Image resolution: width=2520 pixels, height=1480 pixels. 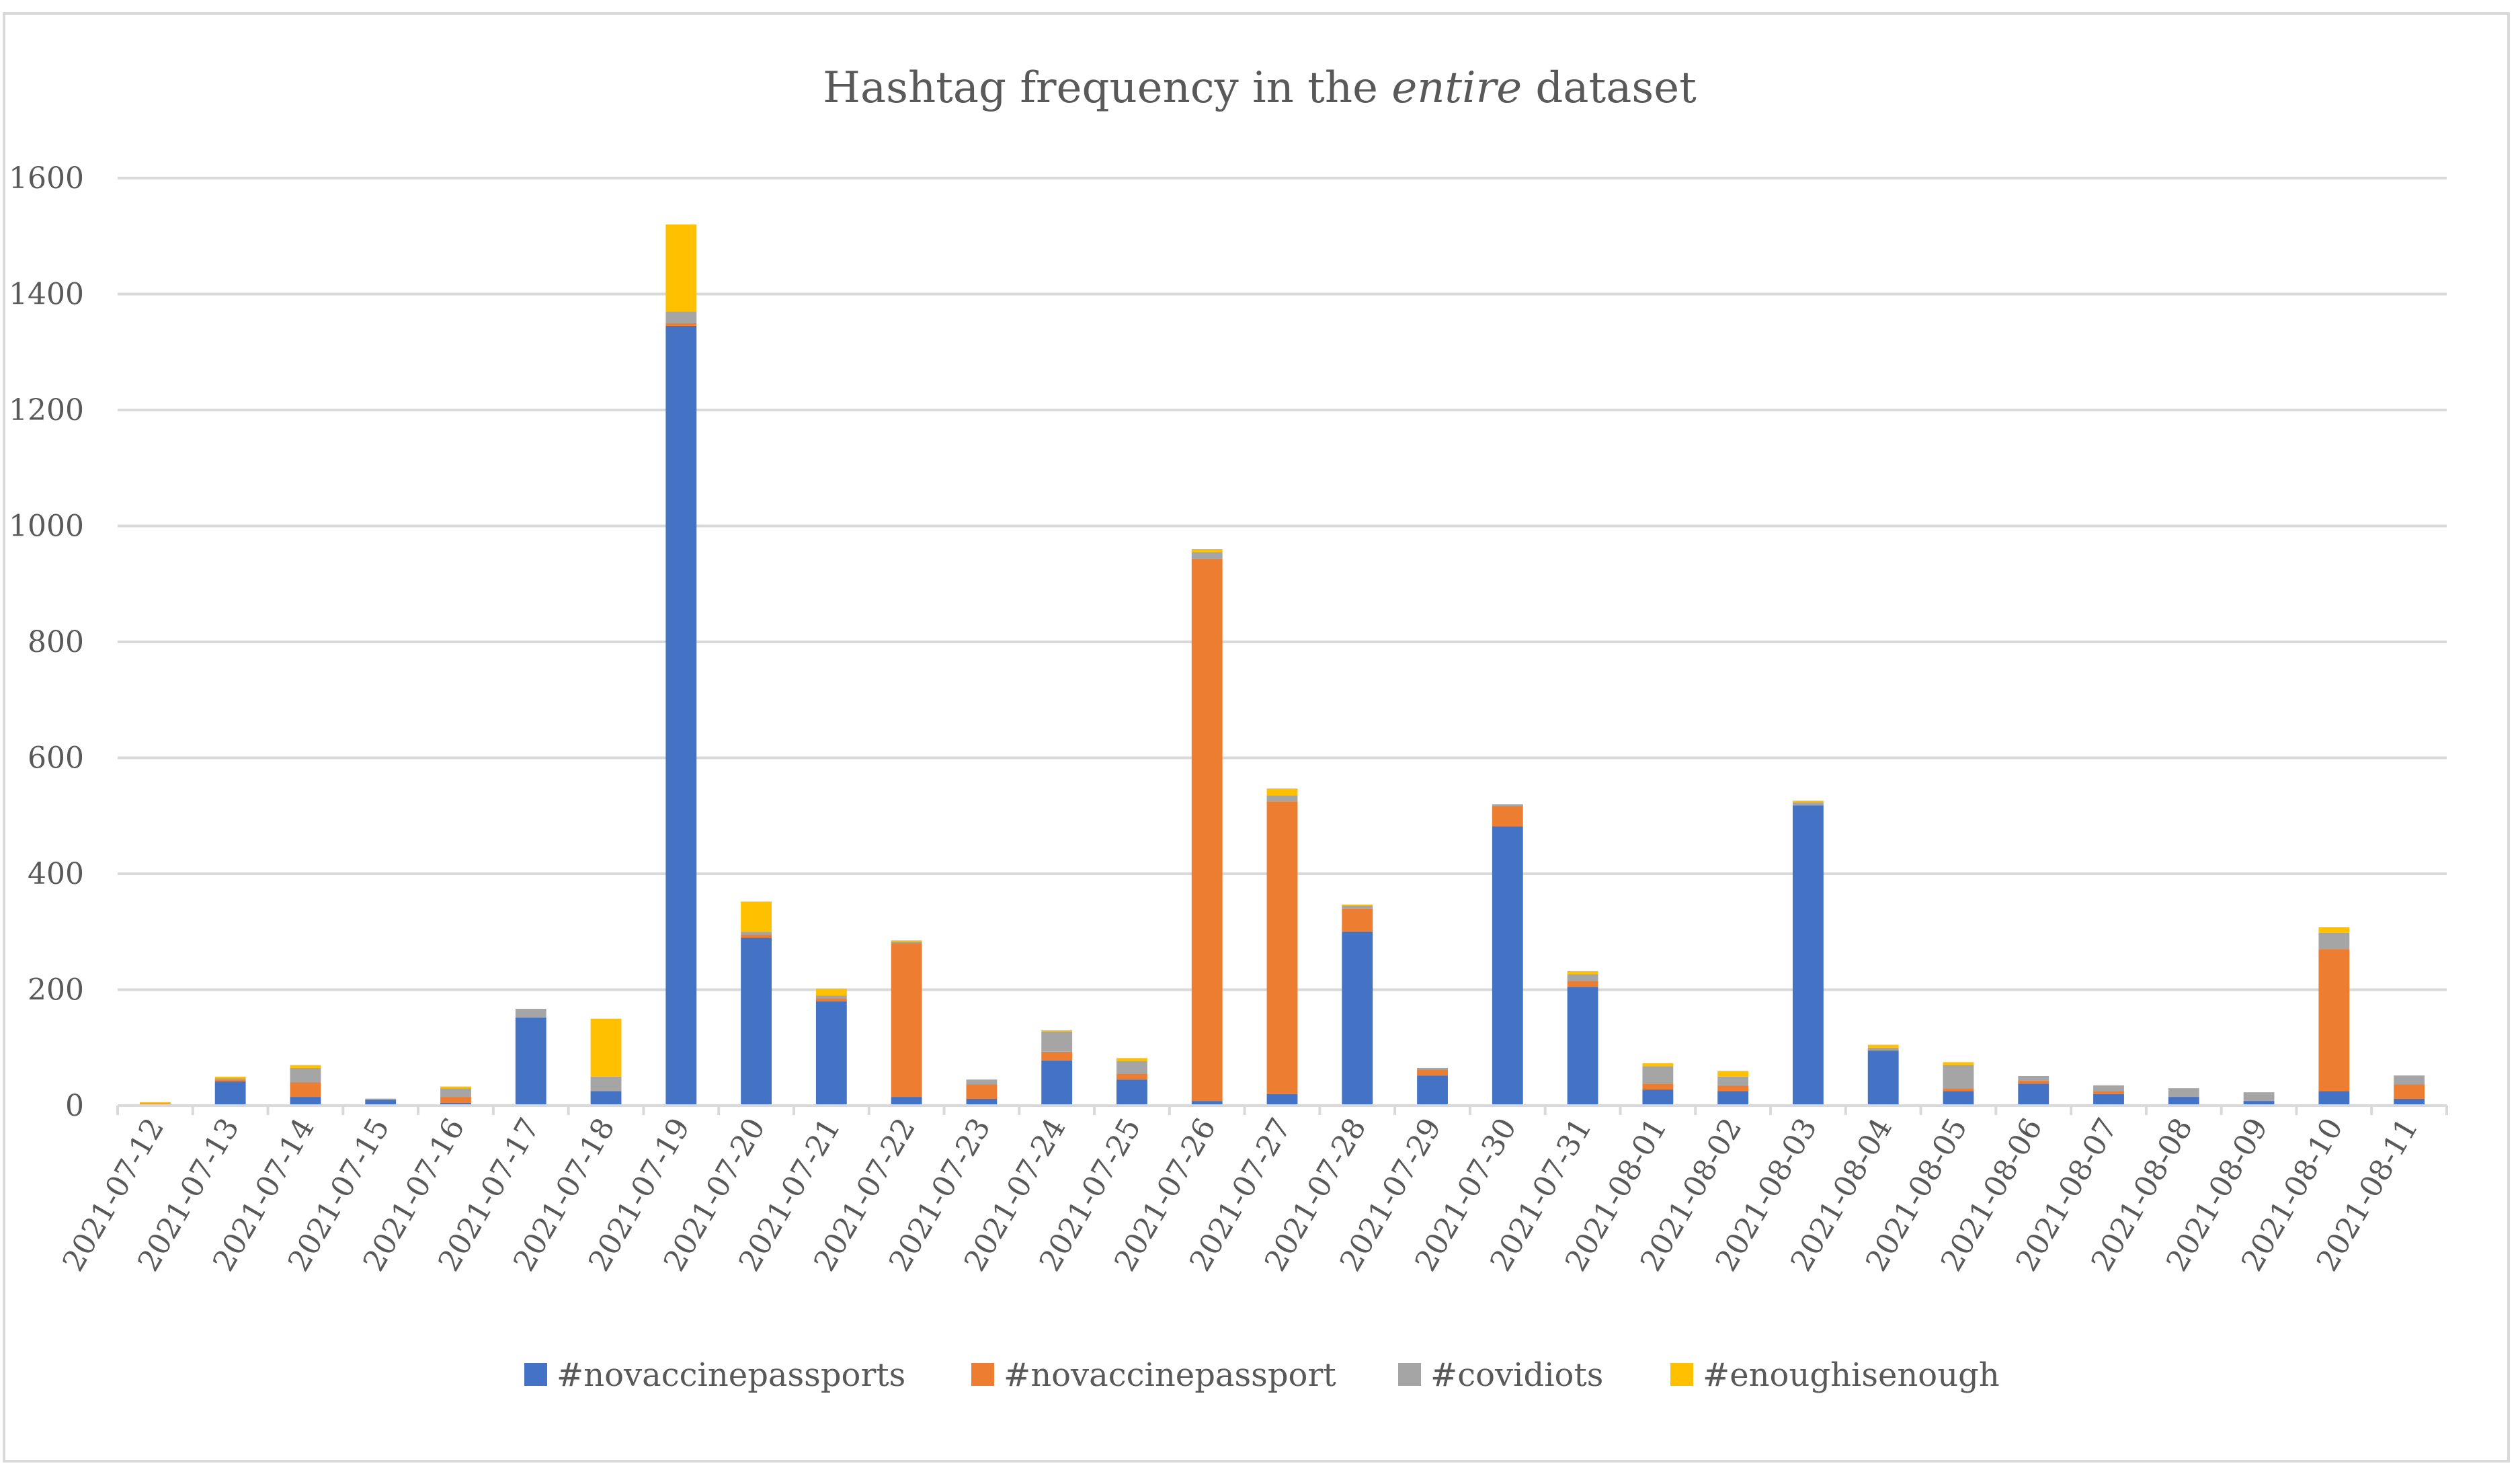 What do you see at coordinates (46, 526) in the screenshot?
I see `y-tick-label: 1000` at bounding box center [46, 526].